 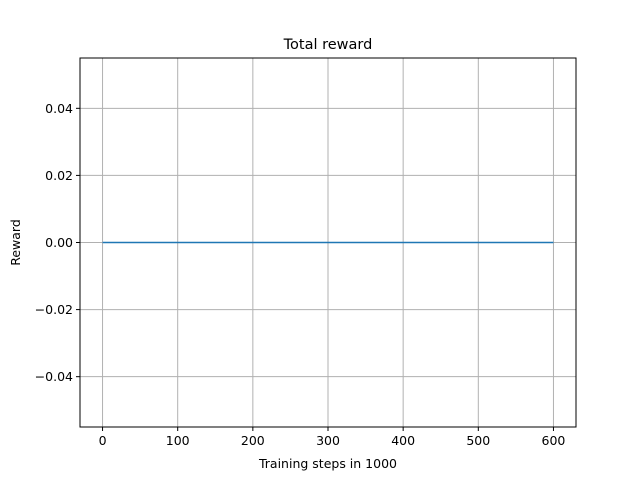 What do you see at coordinates (178, 440) in the screenshot?
I see `x-tick-label: 100` at bounding box center [178, 440].